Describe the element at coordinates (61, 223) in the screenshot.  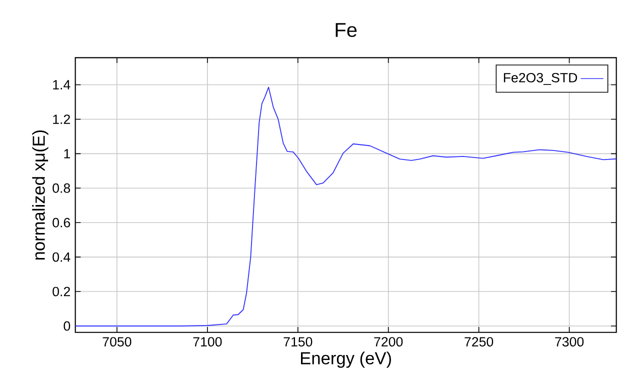
I see `y-tick-label: 0.6` at that location.